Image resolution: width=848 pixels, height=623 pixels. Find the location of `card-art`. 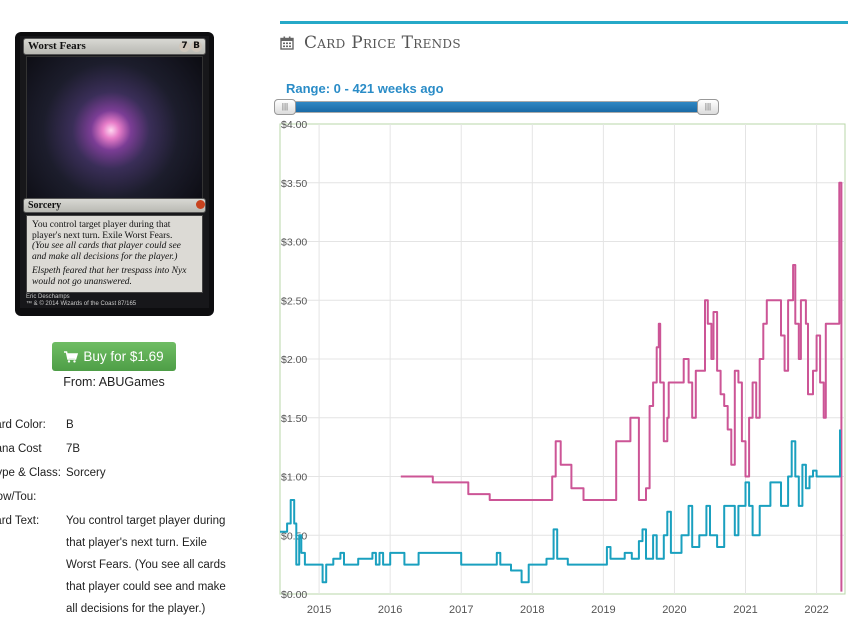

card-art is located at coordinates (114, 127).